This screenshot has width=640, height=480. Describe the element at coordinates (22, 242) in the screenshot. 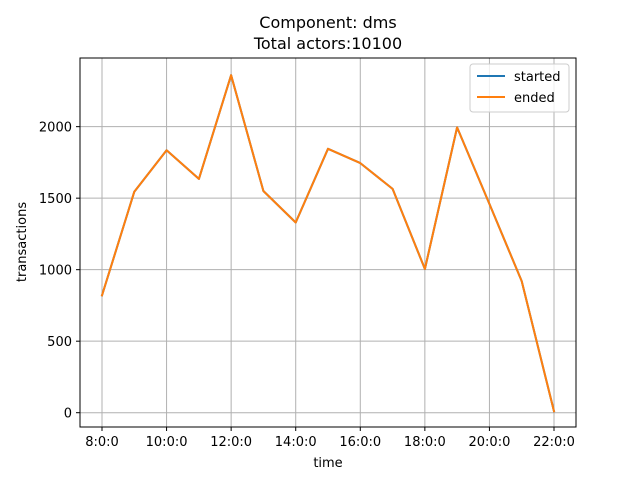

I see `y-axis-label: transactions` at that location.